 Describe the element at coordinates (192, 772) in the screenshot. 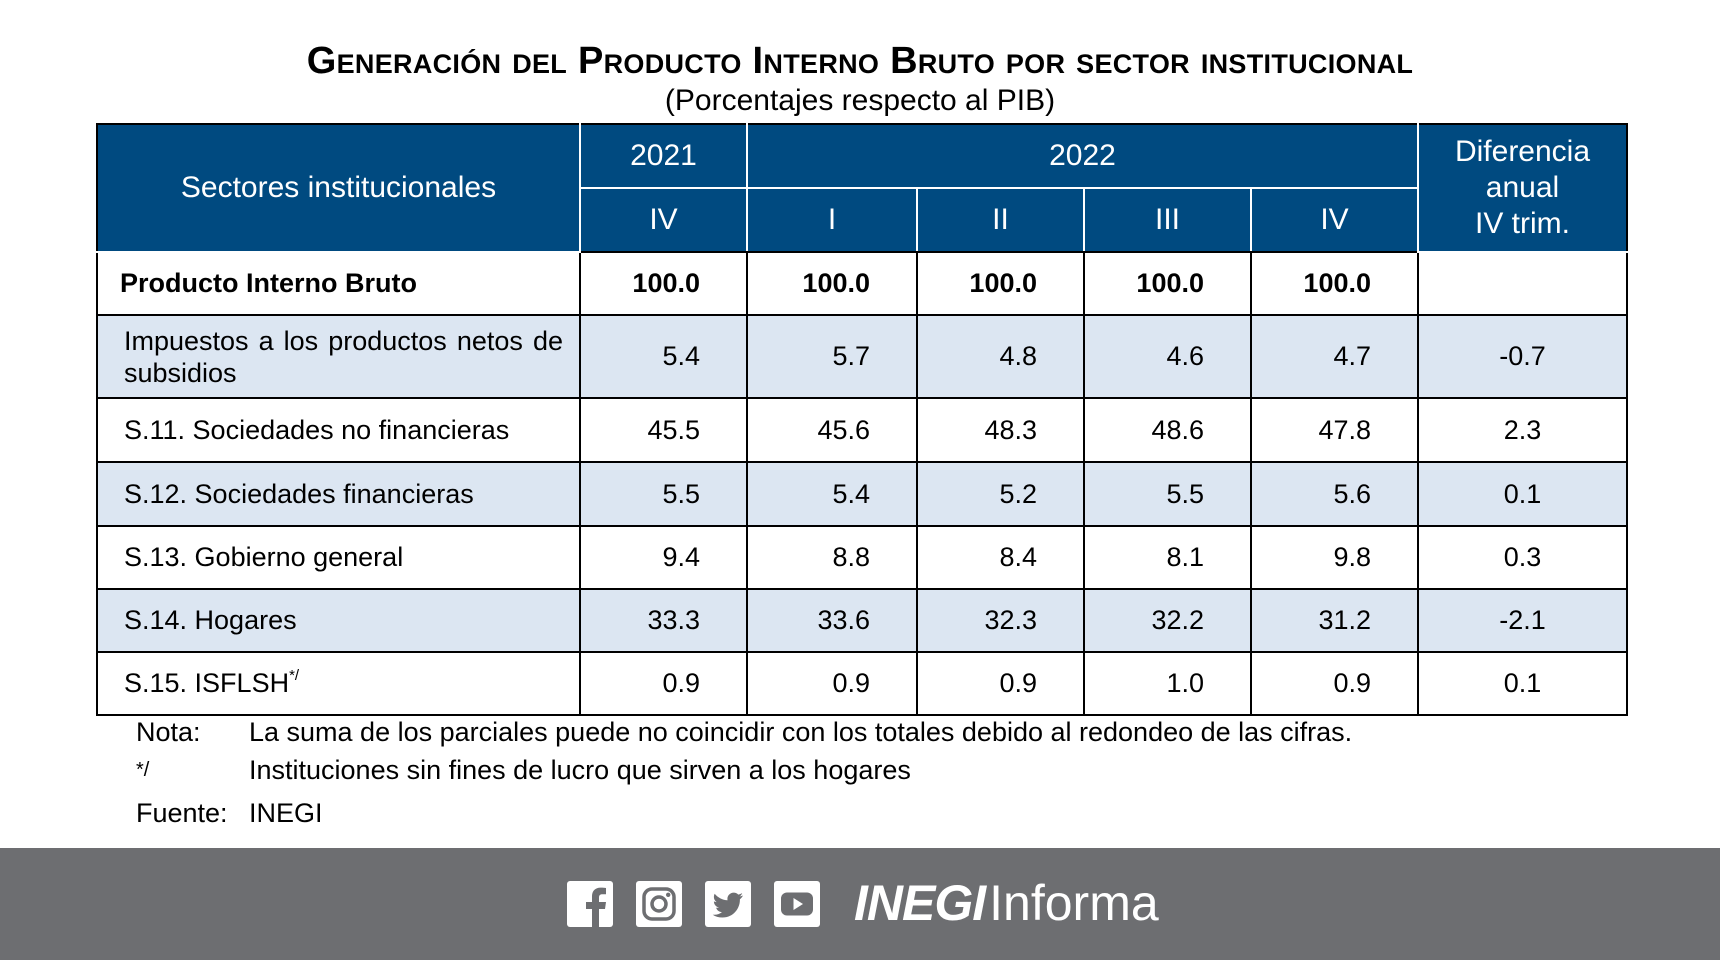

I see `note-key: */` at that location.